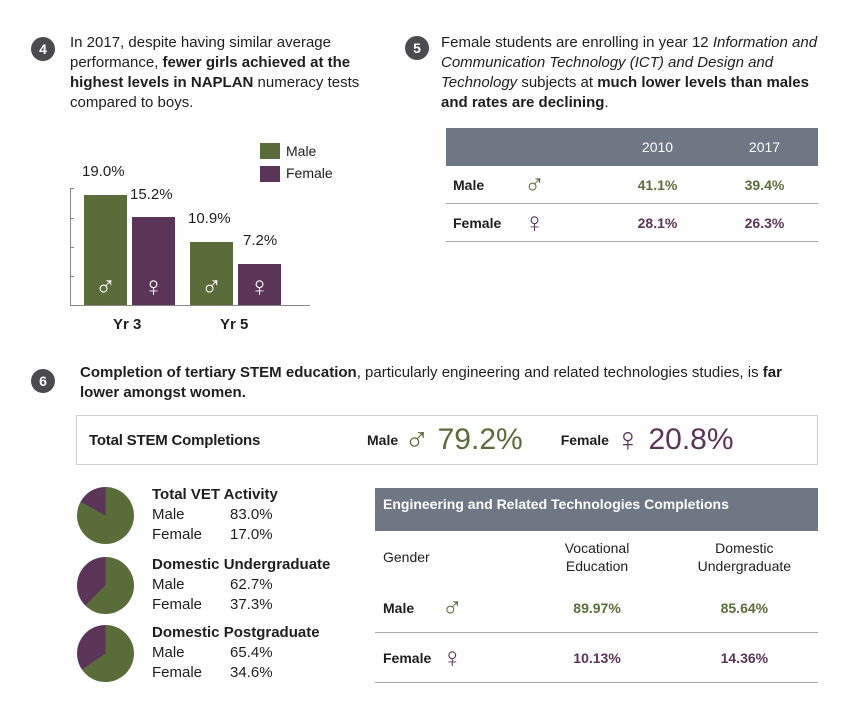 This screenshot has height=718, width=850. Describe the element at coordinates (557, 82) in the screenshot. I see `section-5-text-part: subjects at` at that location.